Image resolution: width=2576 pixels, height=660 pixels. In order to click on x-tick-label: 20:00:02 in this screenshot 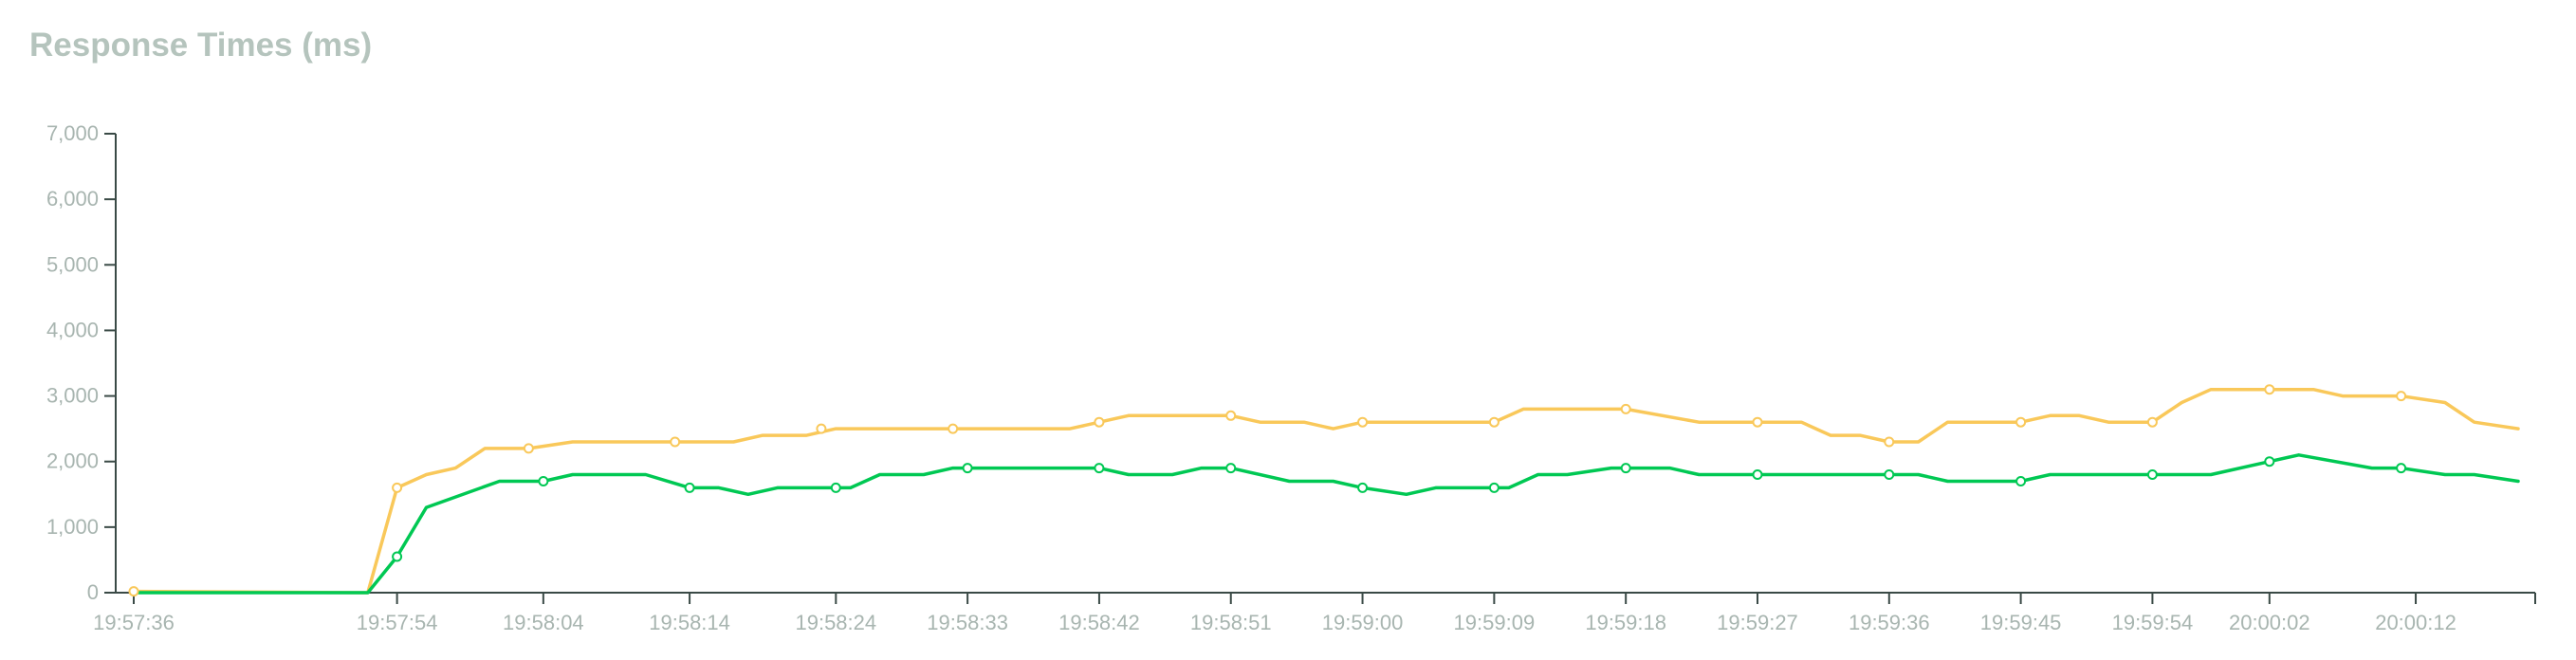, I will do `click(2269, 622)`.